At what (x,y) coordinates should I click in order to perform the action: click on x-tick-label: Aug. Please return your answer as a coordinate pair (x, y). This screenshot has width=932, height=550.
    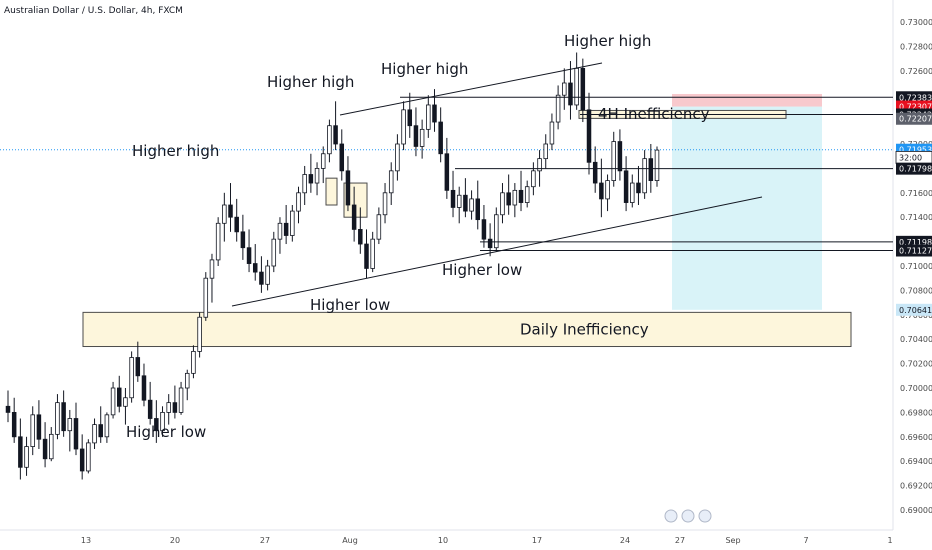
    Looking at the image, I should click on (350, 540).